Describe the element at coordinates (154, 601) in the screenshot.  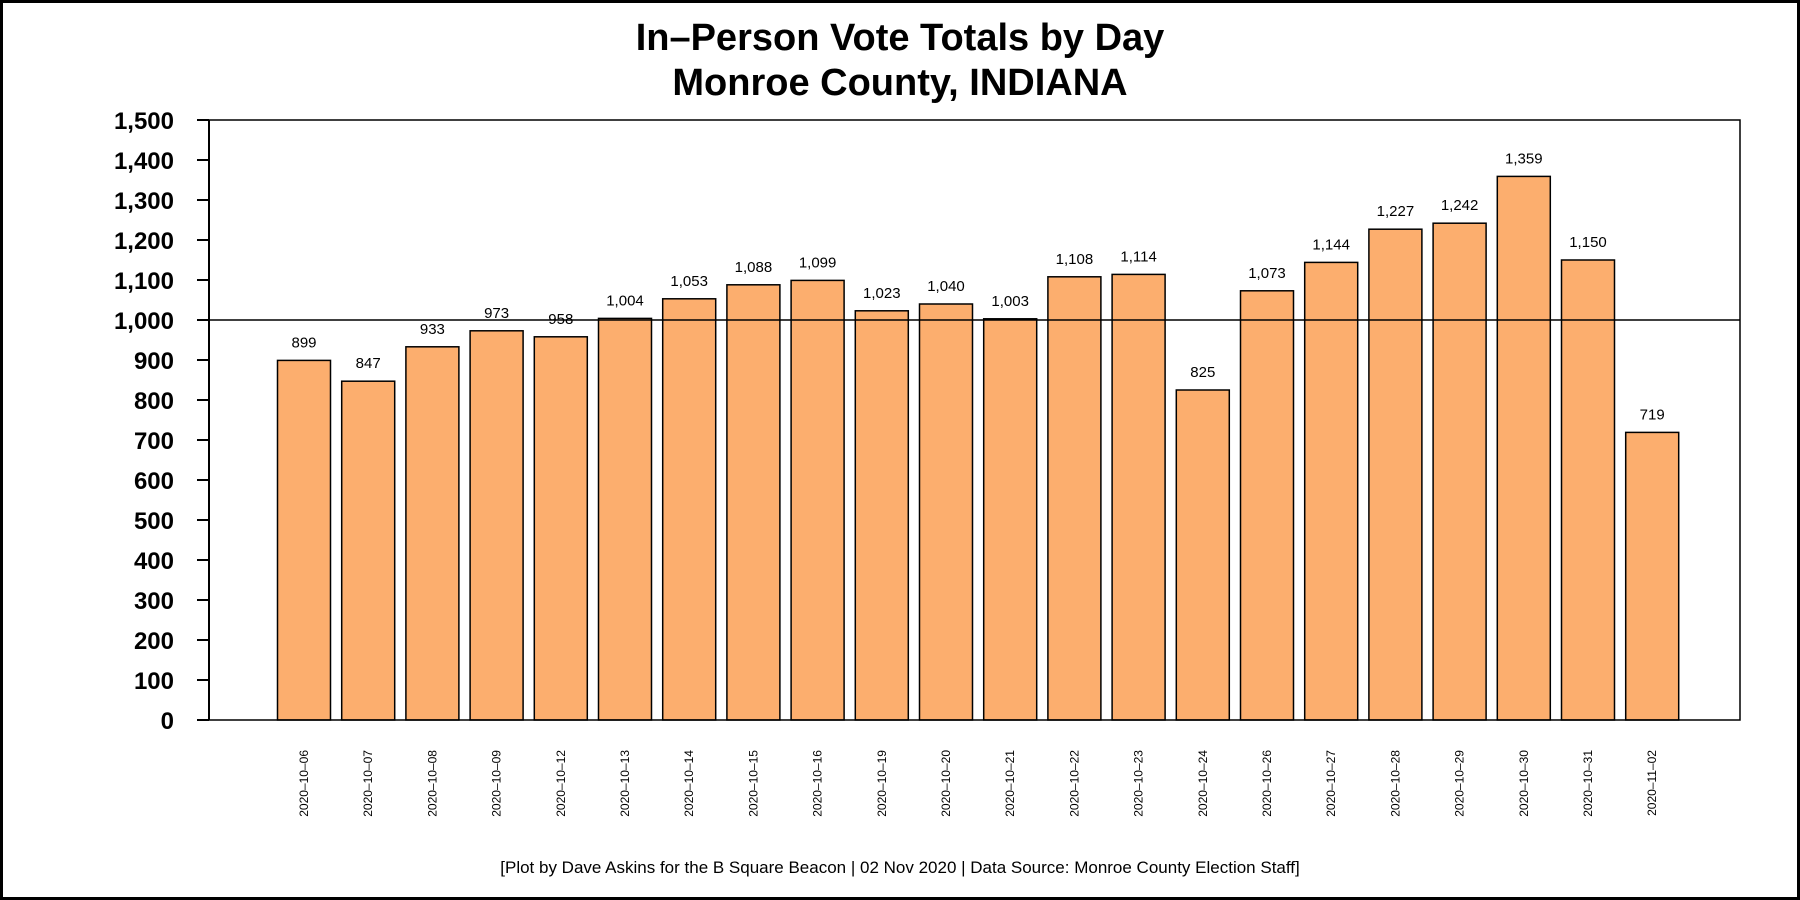
I see `y-tick-label-300: 300` at that location.